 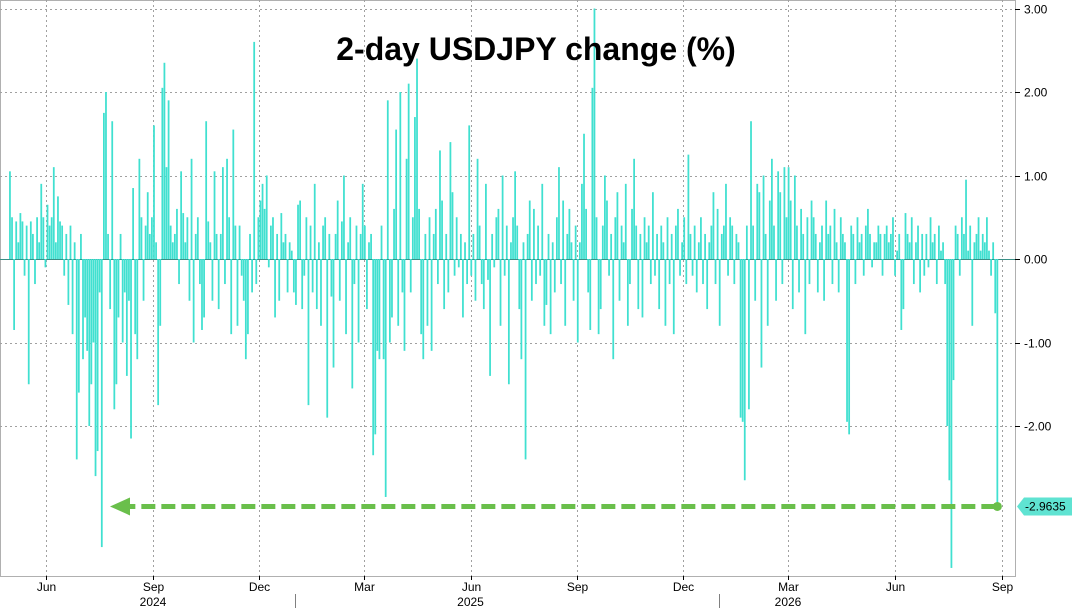 What do you see at coordinates (683, 587) in the screenshot?
I see `x-tick-label: Dec` at bounding box center [683, 587].